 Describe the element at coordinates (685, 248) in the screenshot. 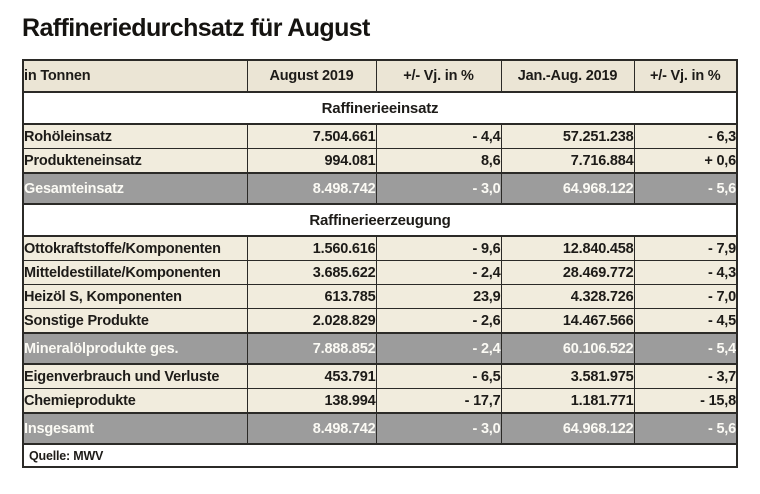

I see `value-ytd-pct: - 7,9` at that location.